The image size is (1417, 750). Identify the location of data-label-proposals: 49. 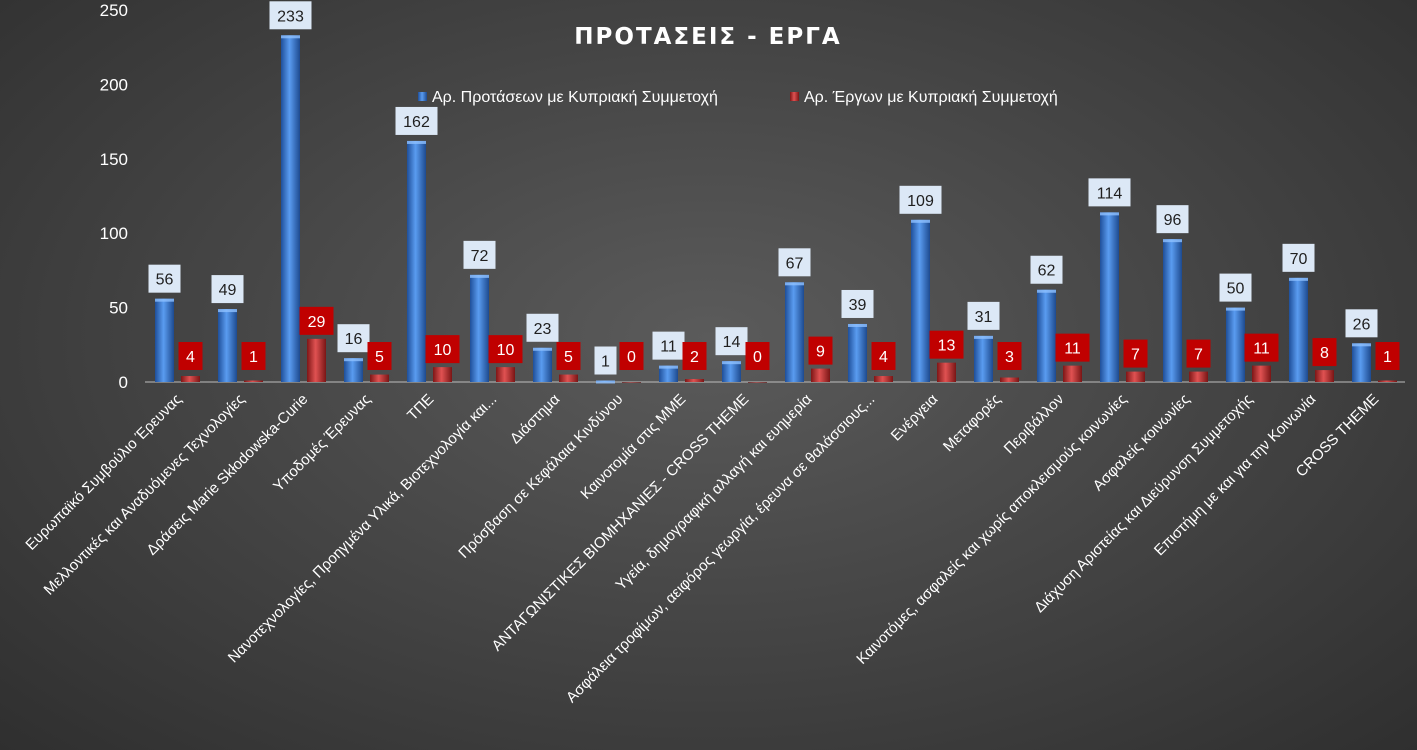
(228, 290).